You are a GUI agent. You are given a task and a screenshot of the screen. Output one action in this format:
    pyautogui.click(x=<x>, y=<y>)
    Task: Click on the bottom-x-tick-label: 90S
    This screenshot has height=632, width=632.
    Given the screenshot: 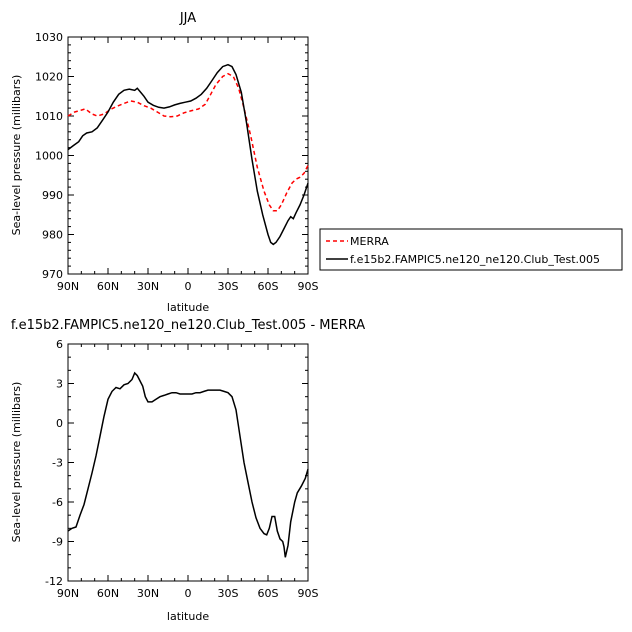 What is the action you would take?
    pyautogui.click(x=308, y=593)
    